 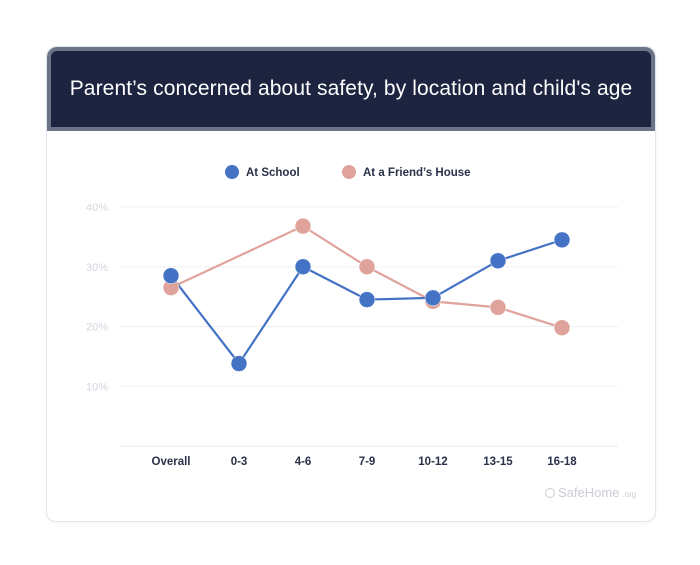 What do you see at coordinates (273, 173) in the screenshot?
I see `legend-label: At School` at bounding box center [273, 173].